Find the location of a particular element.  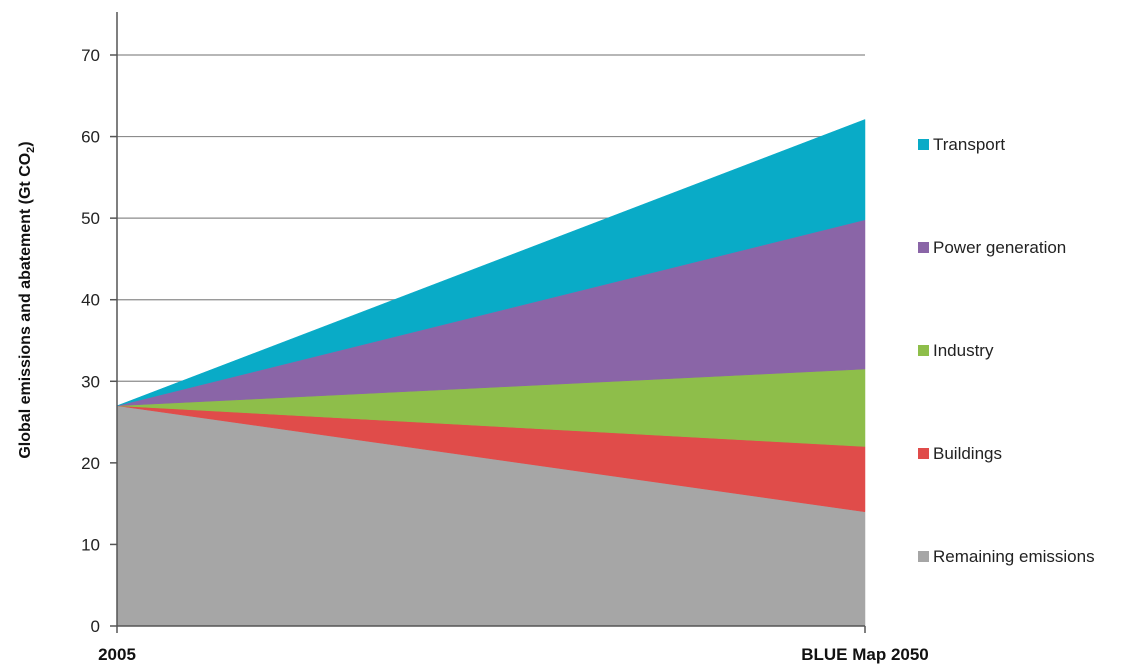

x-tick-labels: 2005 BLUE Map 2050 is located at coordinates (513, 654).